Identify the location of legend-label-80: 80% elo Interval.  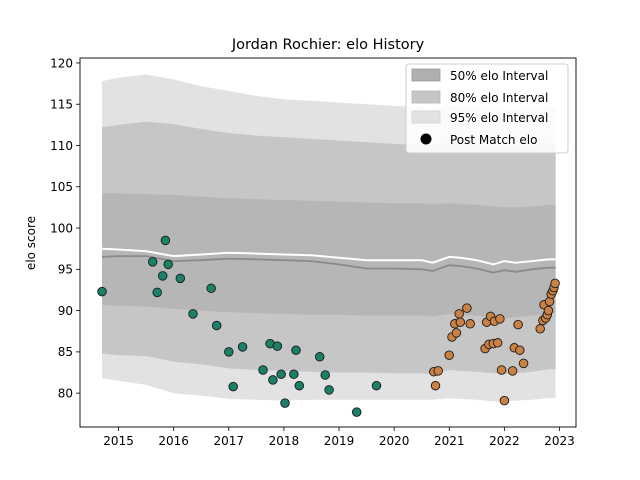
(499, 98).